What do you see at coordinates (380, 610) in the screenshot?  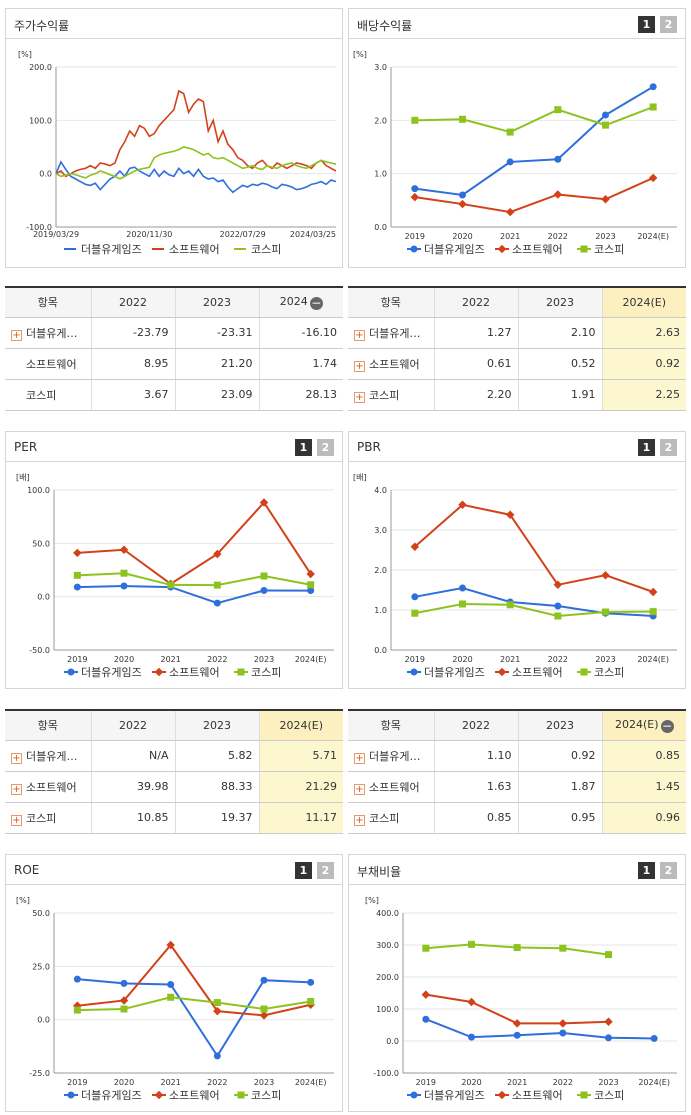 I see `y-tick-label: 1.0` at bounding box center [380, 610].